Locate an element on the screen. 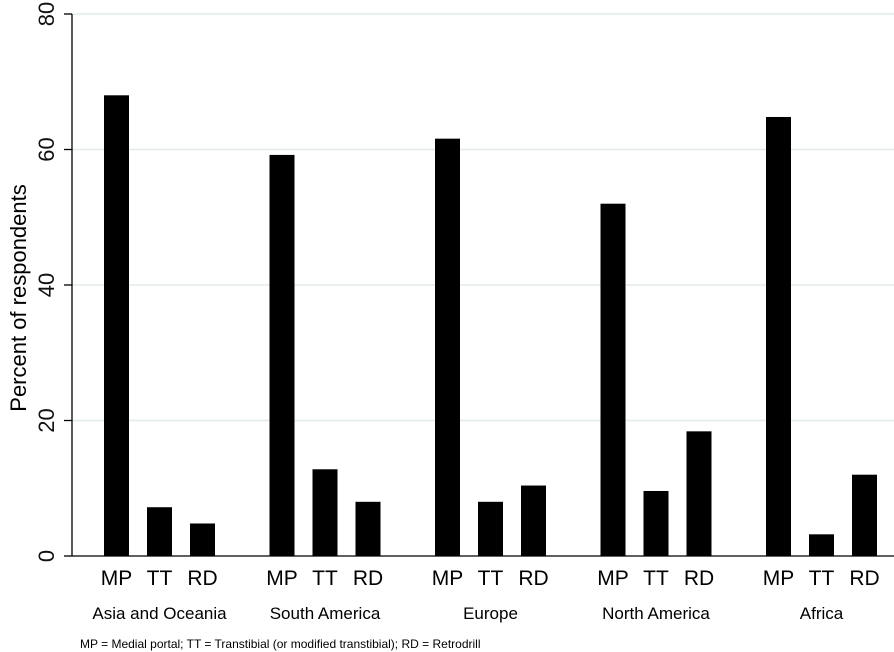  group-label: Europe is located at coordinates (490, 613).